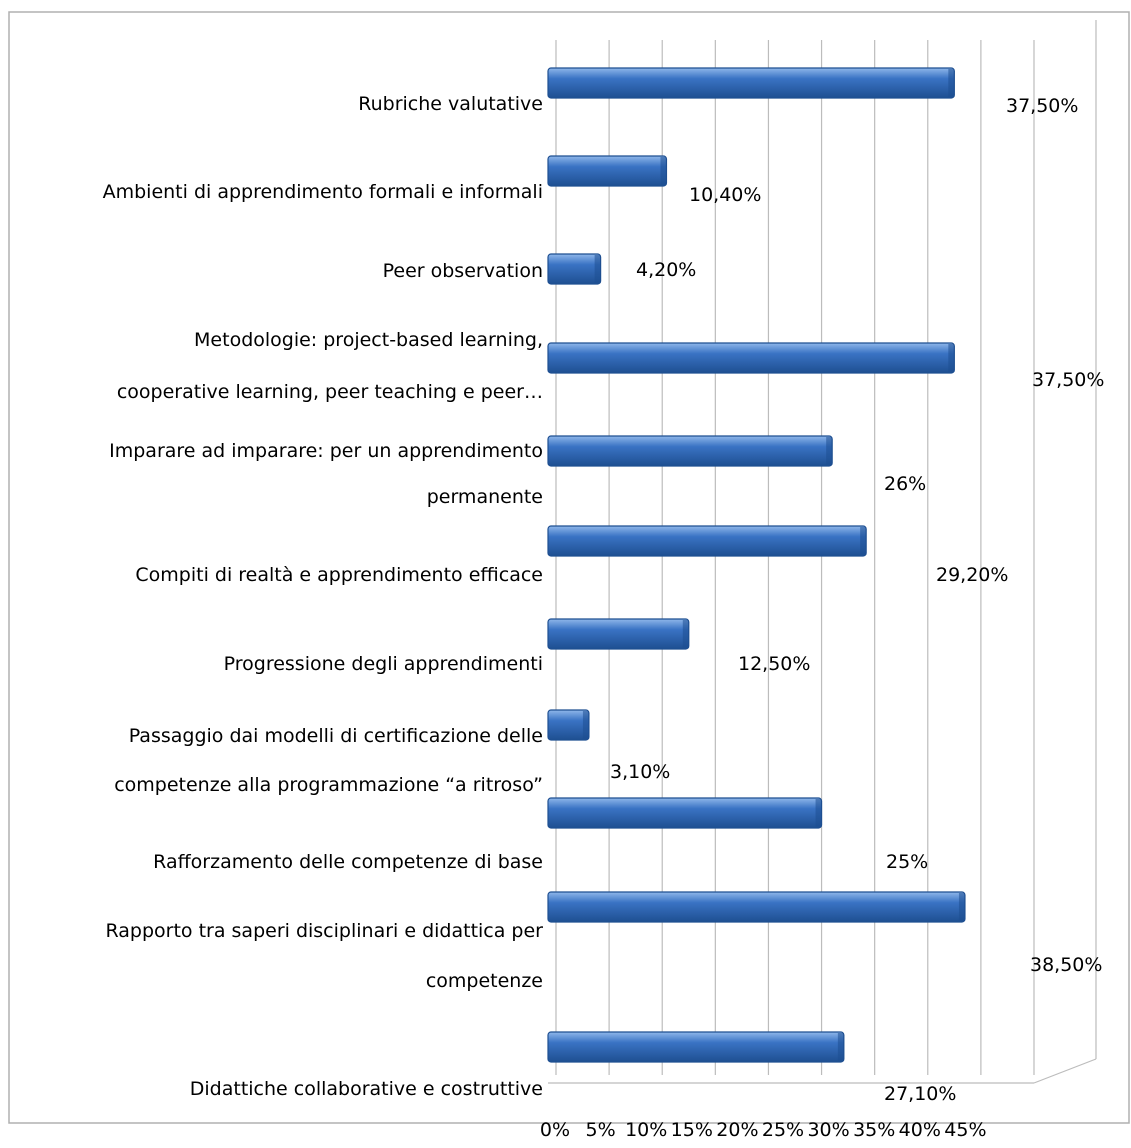 Image resolution: width=1131 pixels, height=1148 pixels. I want to click on value-label: 10,40%, so click(725, 195).